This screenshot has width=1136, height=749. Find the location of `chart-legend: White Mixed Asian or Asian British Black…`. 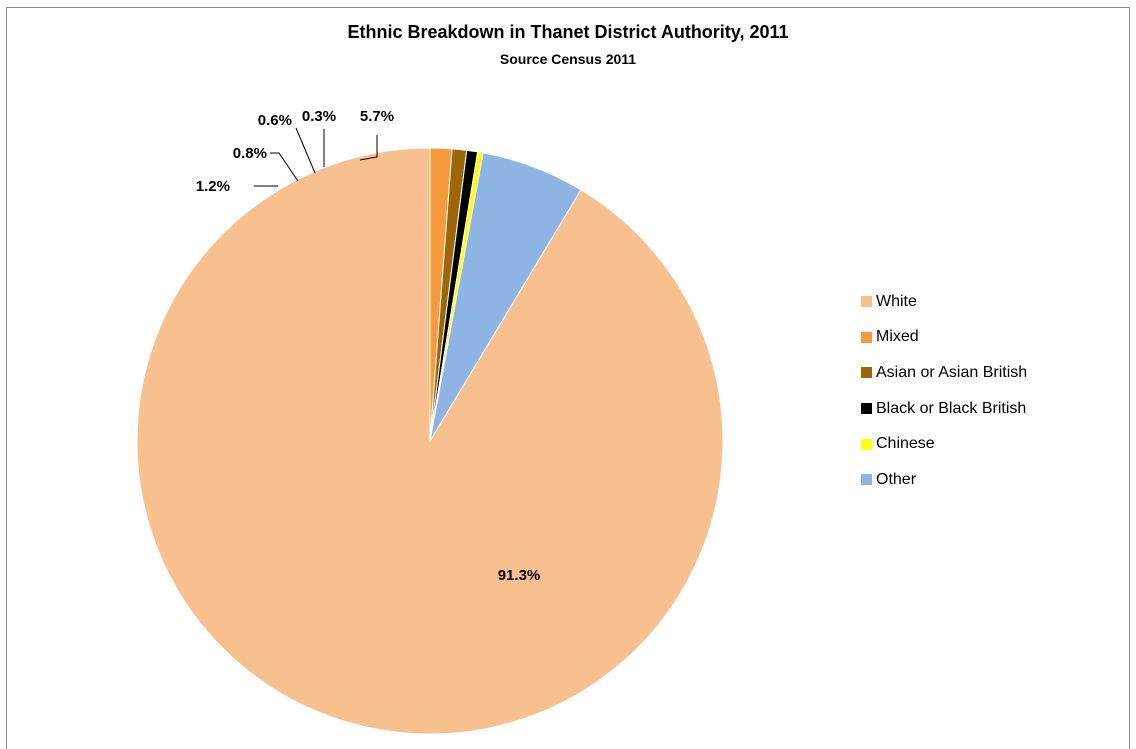

chart-legend: White Mixed Asian or Asian British Black… is located at coordinates (944, 391).